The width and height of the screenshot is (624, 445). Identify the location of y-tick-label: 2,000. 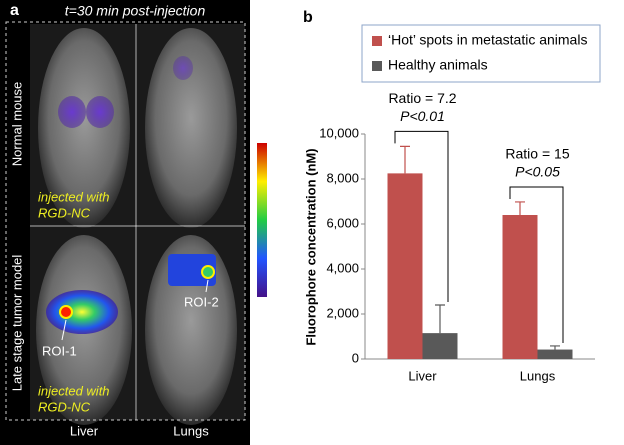
(342, 312).